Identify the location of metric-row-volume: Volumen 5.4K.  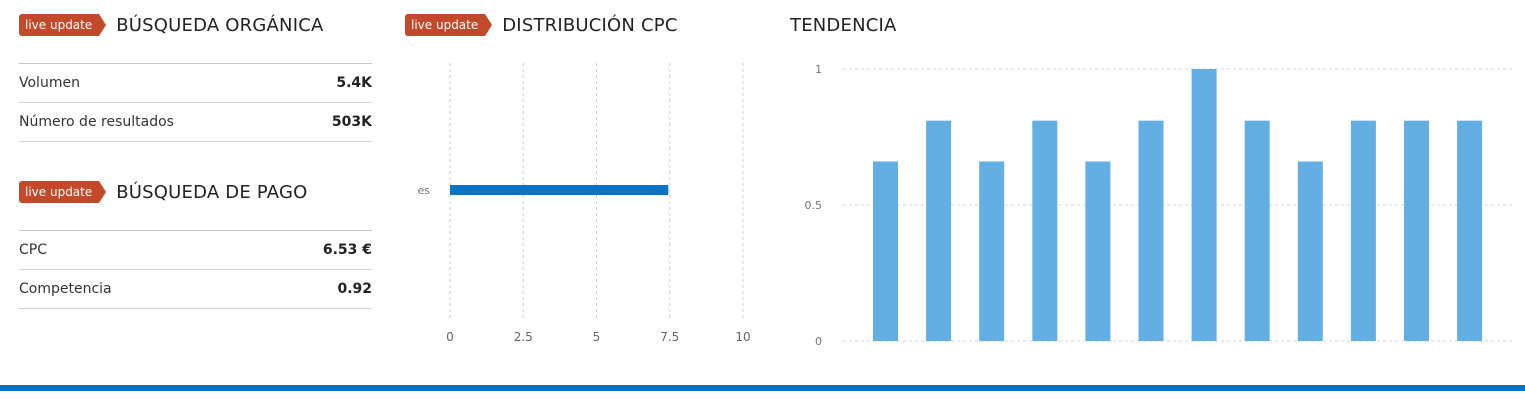
(195, 83).